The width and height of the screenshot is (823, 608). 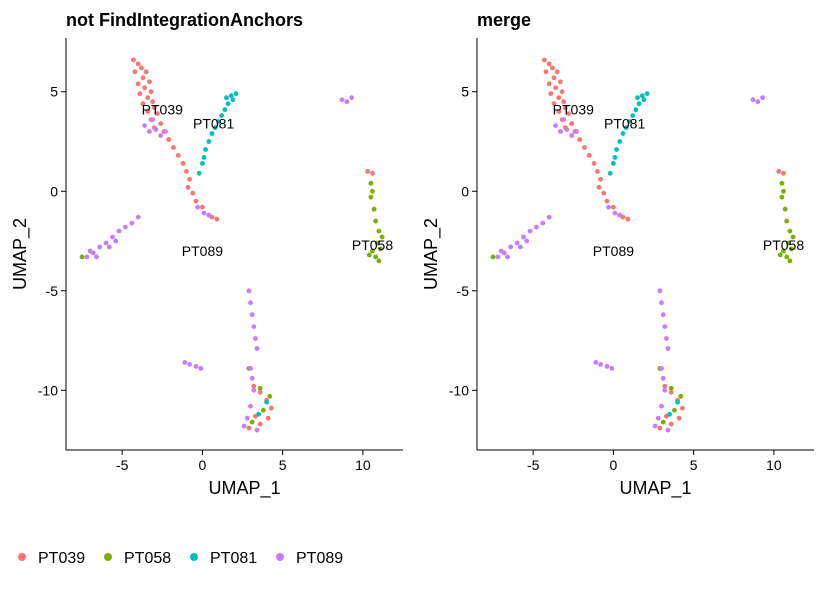 I want to click on x-tick-label: 0, so click(x=203, y=465).